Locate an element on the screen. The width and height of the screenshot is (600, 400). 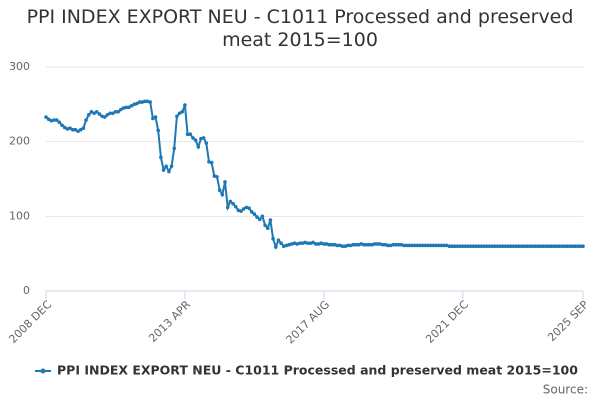
y-tick-label: 0 is located at coordinates (26, 290).